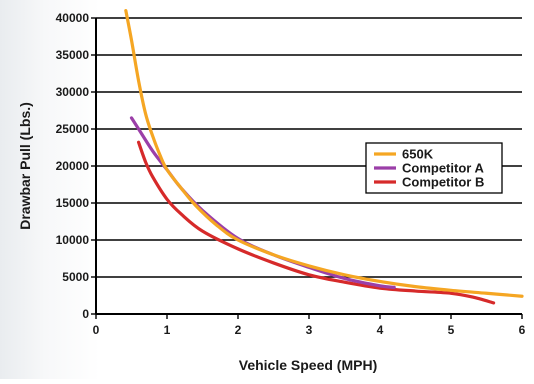 The image size is (534, 384). What do you see at coordinates (522, 330) in the screenshot?
I see `x-tick-label: 6` at bounding box center [522, 330].